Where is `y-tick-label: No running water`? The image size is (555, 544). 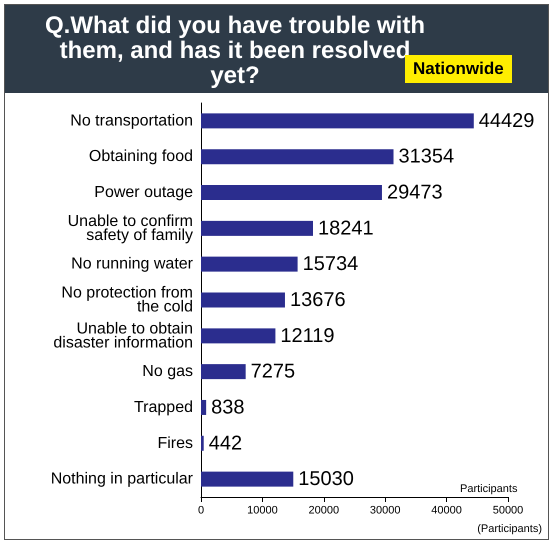
y-tick-label: No running water is located at coordinates (132, 264).